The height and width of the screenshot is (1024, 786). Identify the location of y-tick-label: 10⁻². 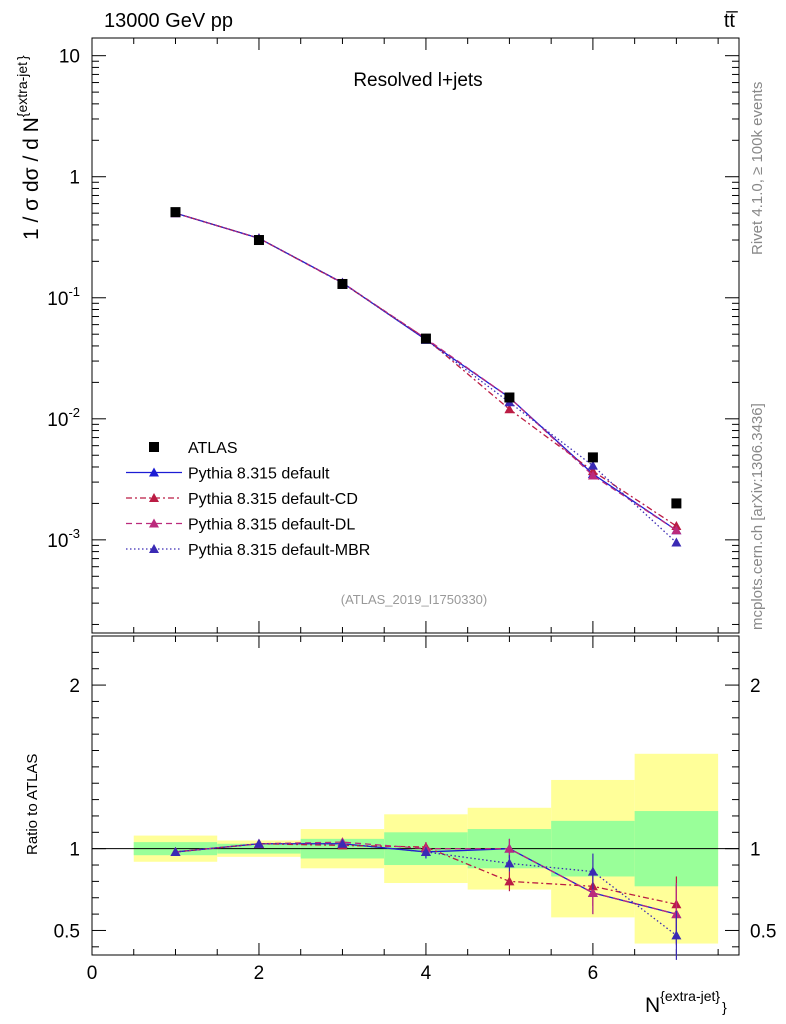
(63, 418).